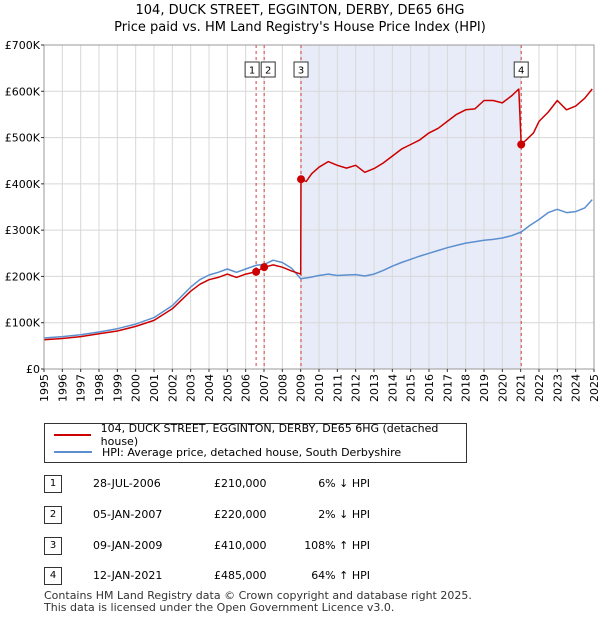 The height and width of the screenshot is (620, 600). I want to click on x-tick-label: 1997, so click(81, 388).